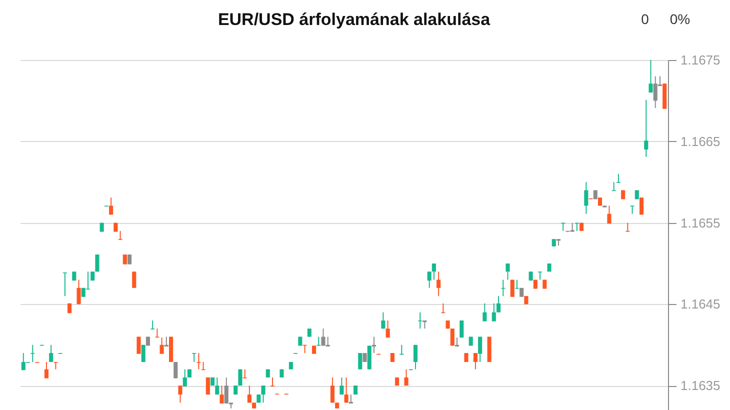 The height and width of the screenshot is (410, 730). Describe the element at coordinates (645, 19) in the screenshot. I see `text: 0` at that location.